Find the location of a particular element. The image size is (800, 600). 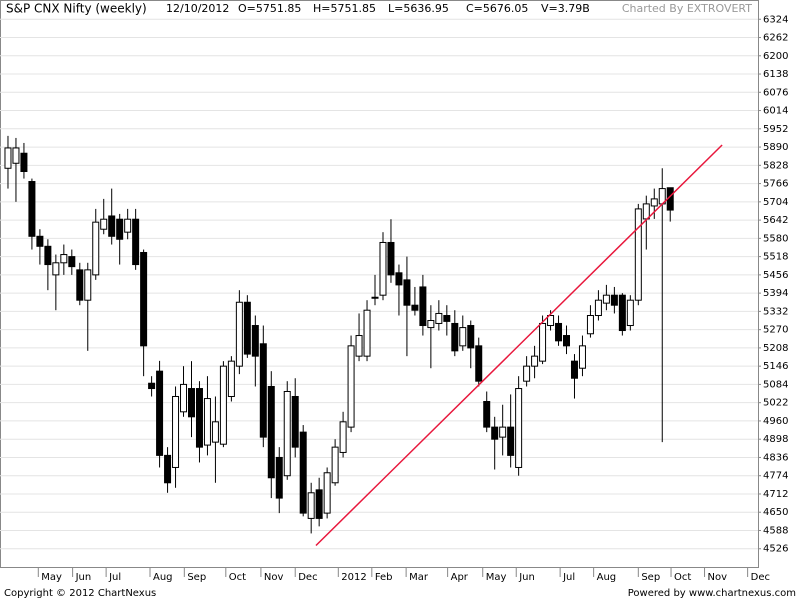

x-tick-label: Jun is located at coordinates (526, 577).